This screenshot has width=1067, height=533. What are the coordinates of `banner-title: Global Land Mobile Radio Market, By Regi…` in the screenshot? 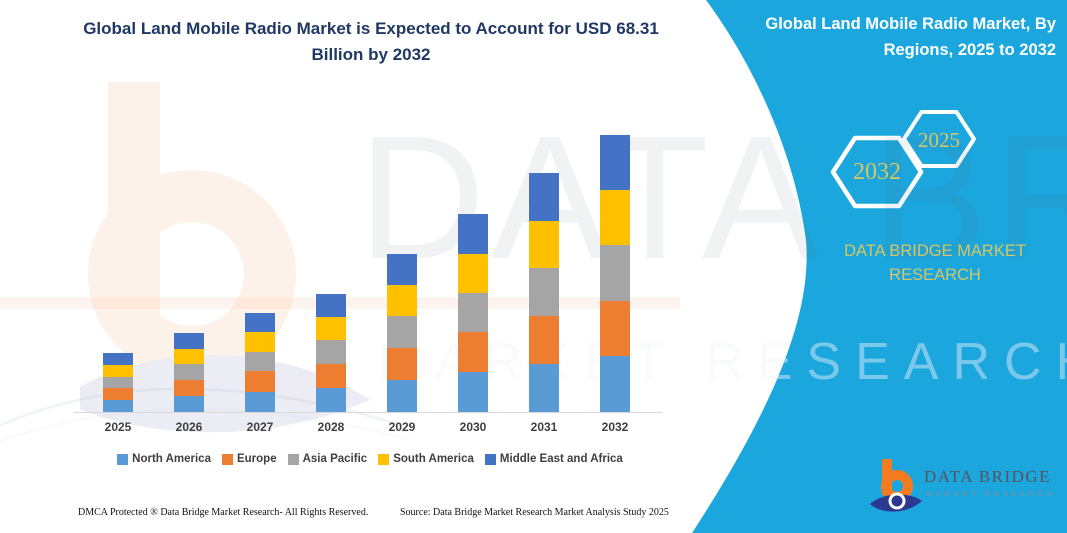 It's located at (910, 37).